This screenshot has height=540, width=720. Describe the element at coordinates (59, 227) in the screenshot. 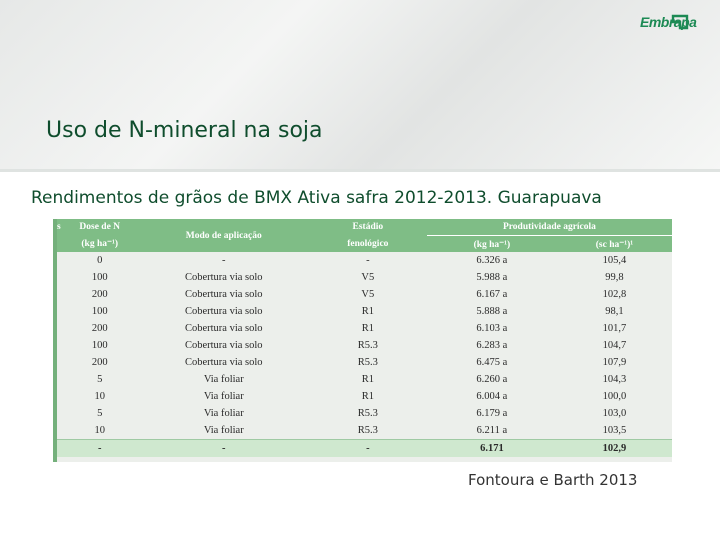

I see `stub-header: s` at that location.